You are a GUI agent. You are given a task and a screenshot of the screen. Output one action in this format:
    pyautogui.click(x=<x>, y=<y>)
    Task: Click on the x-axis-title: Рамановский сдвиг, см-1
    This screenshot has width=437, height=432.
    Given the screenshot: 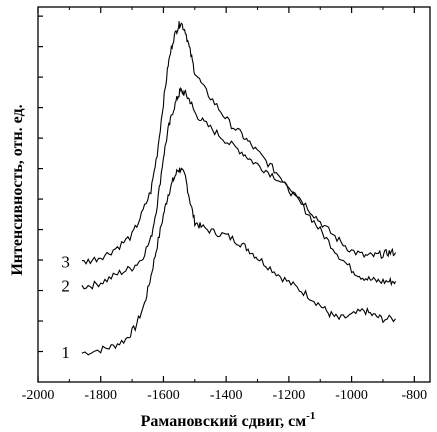 What is the action you would take?
    pyautogui.click(x=228, y=420)
    